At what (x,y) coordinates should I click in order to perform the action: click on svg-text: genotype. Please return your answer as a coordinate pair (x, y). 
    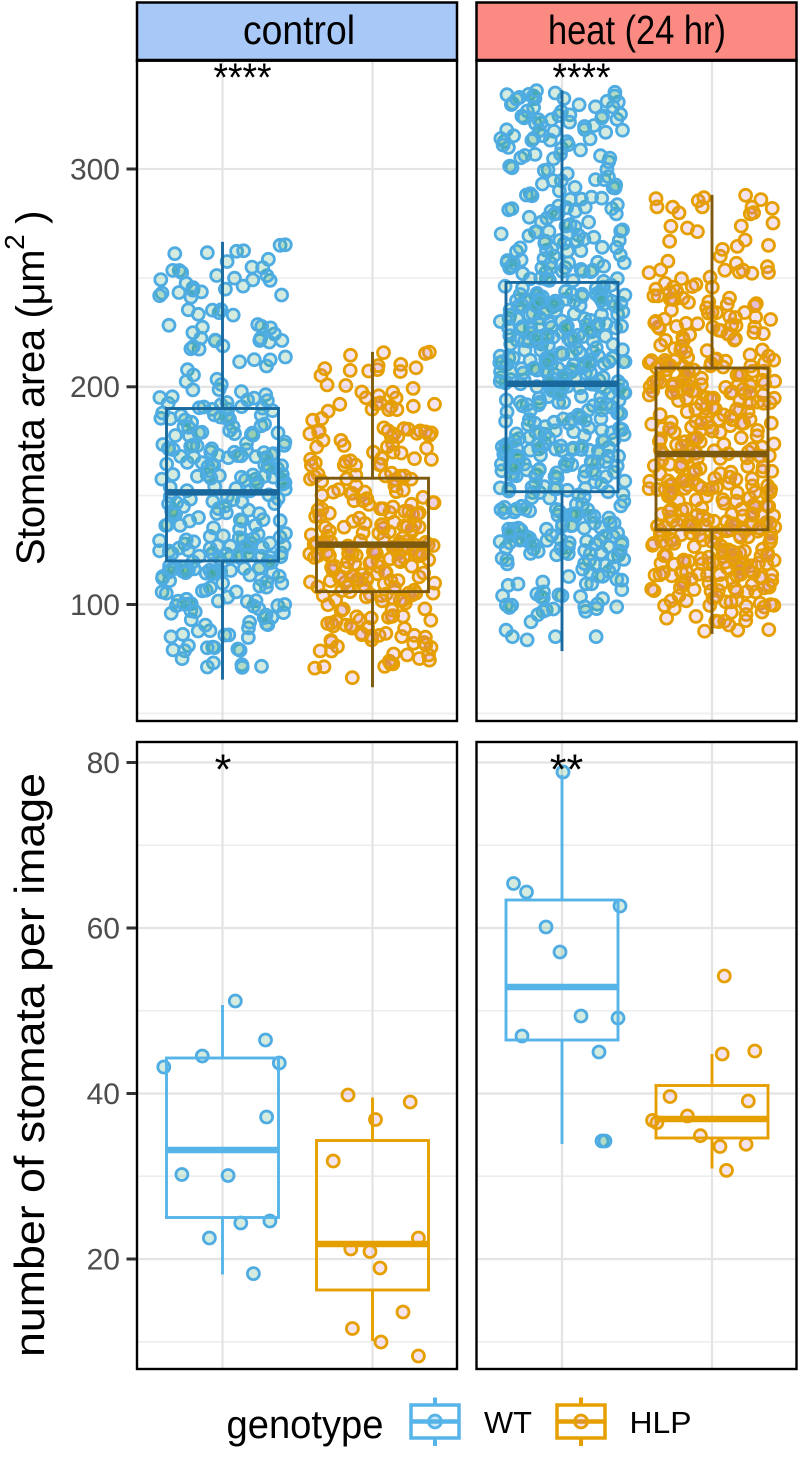
    Looking at the image, I should click on (305, 1425).